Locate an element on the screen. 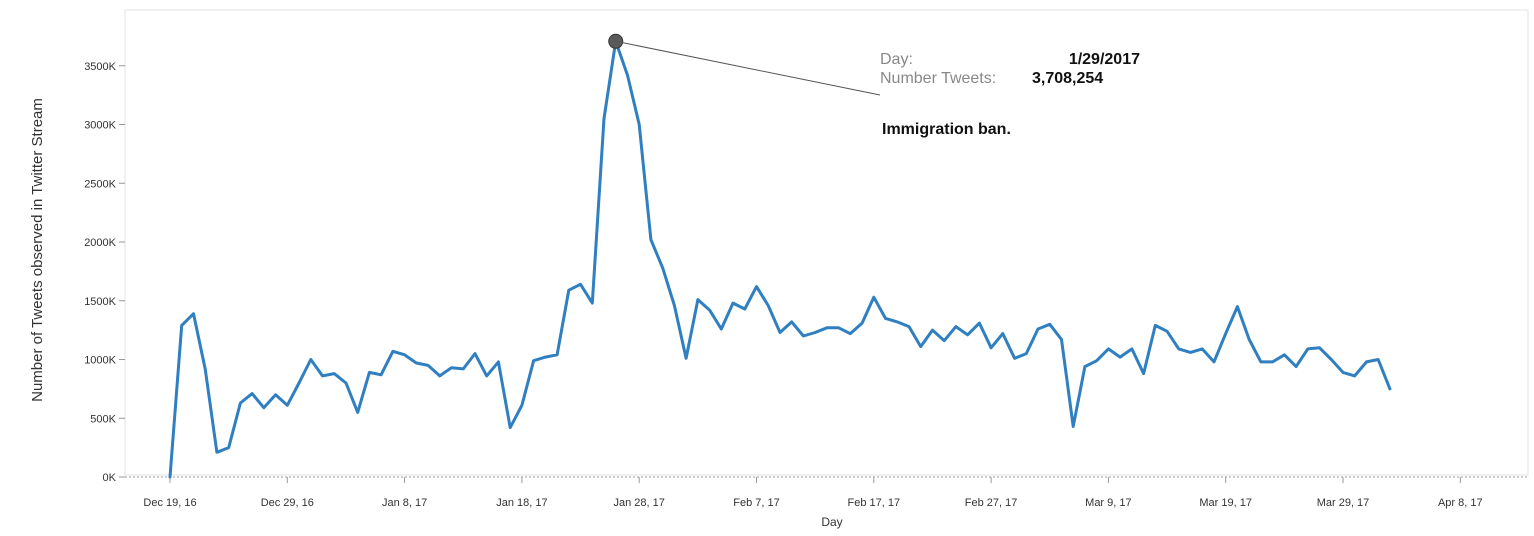 The width and height of the screenshot is (1534, 536). x-tick-label: Mar 29, 17 is located at coordinates (1343, 503).